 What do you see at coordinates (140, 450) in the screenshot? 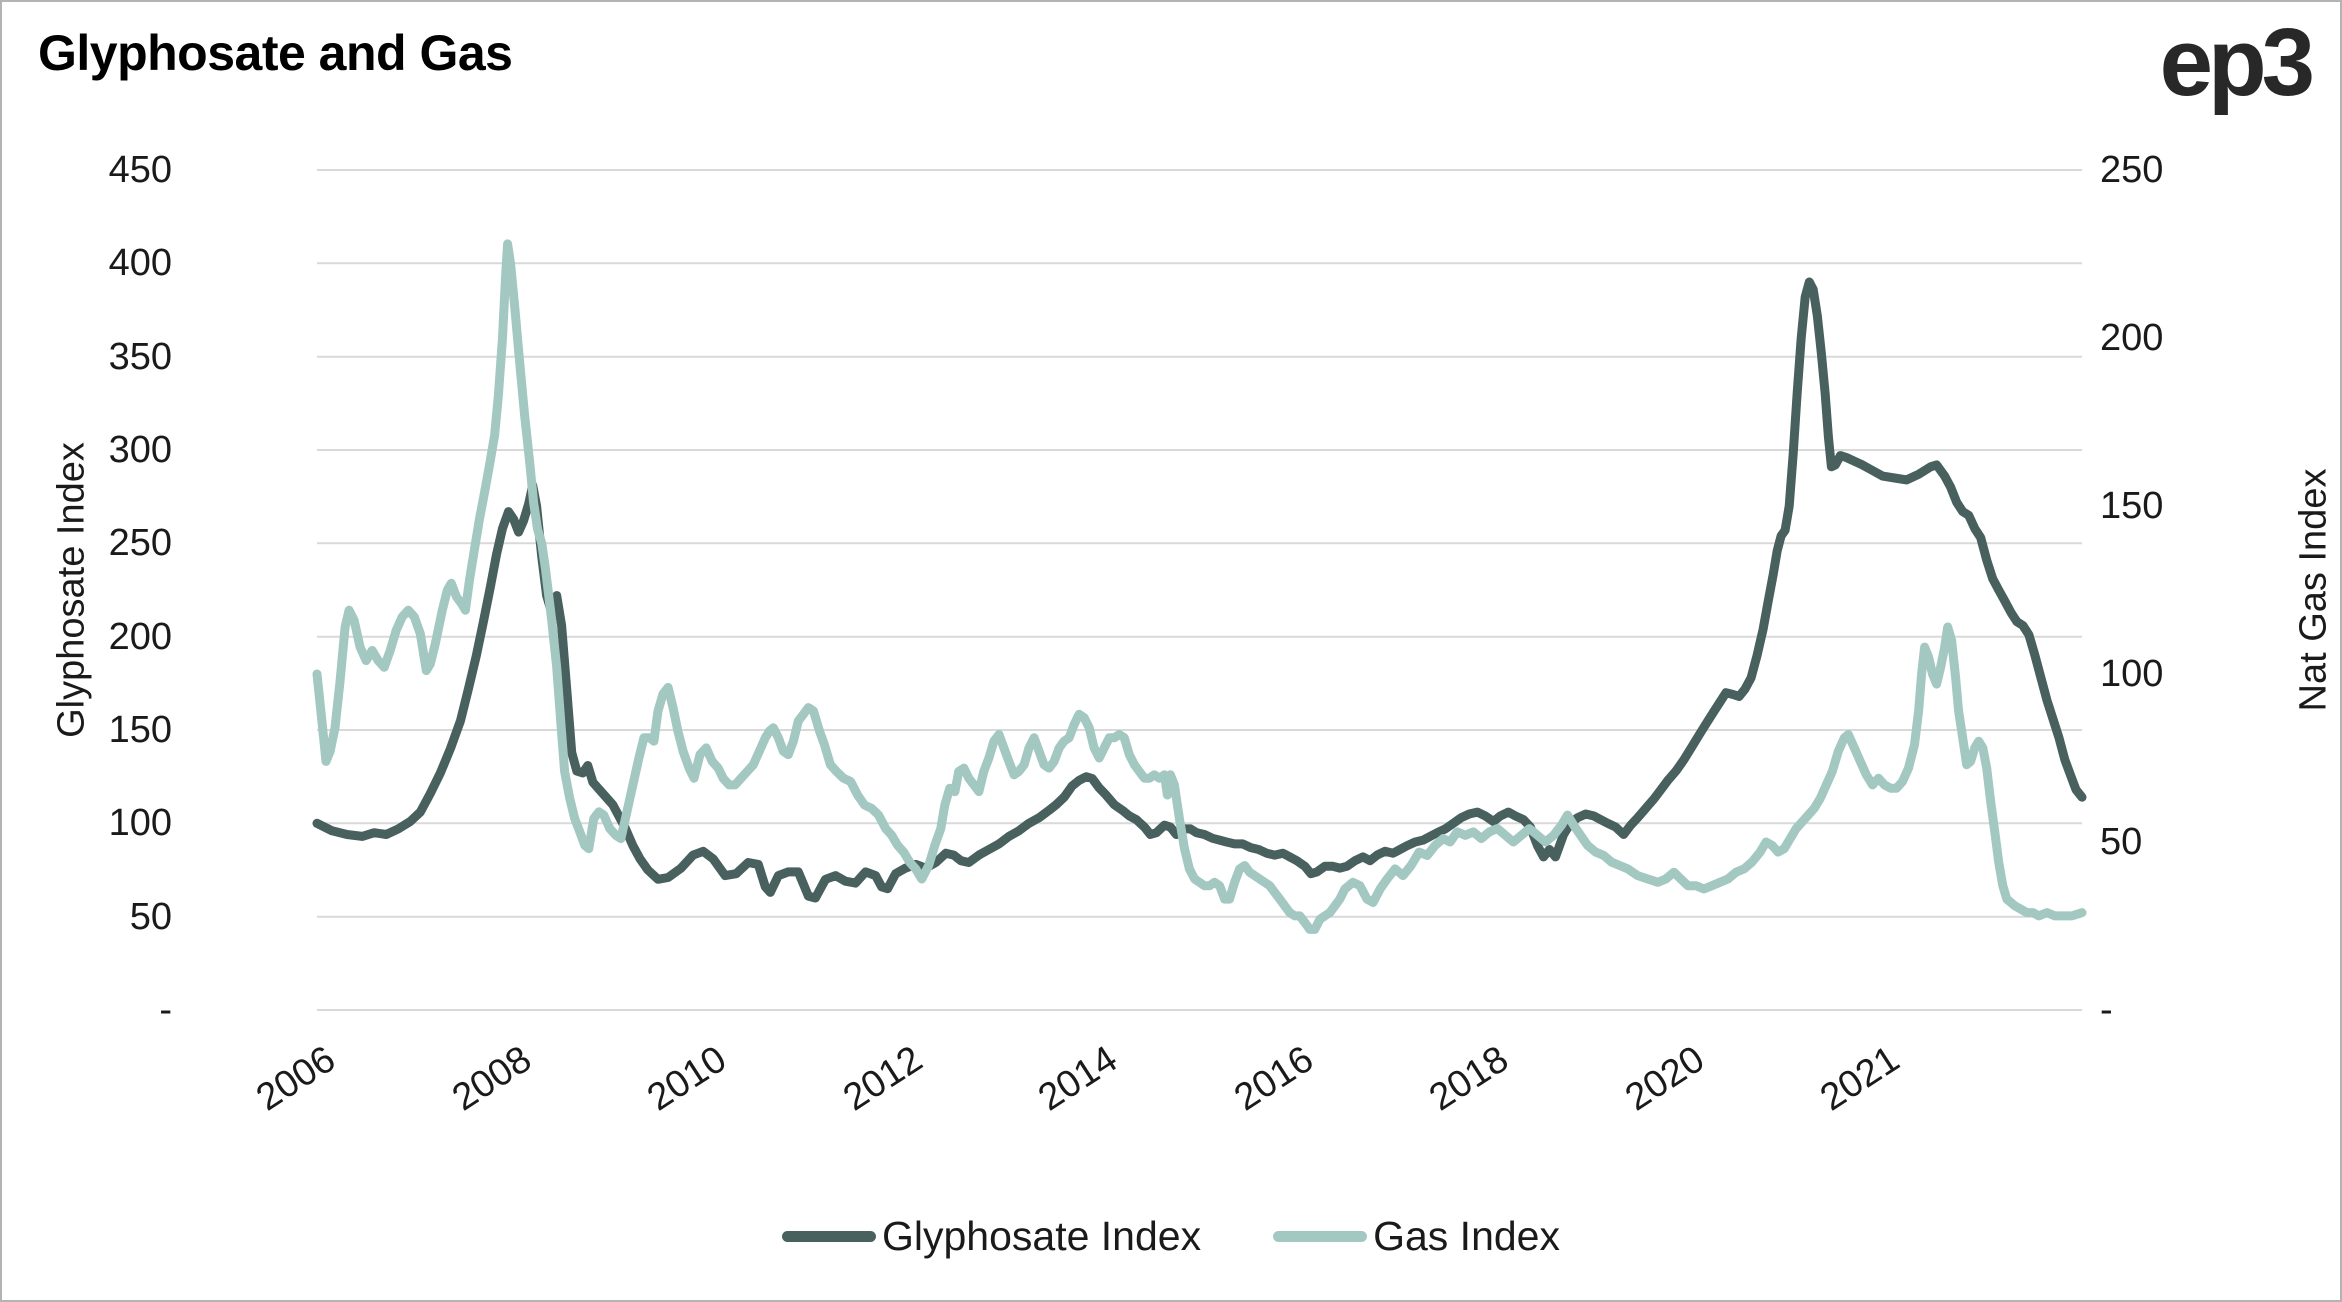
I see `y-left-tick-label: 300` at bounding box center [140, 450].